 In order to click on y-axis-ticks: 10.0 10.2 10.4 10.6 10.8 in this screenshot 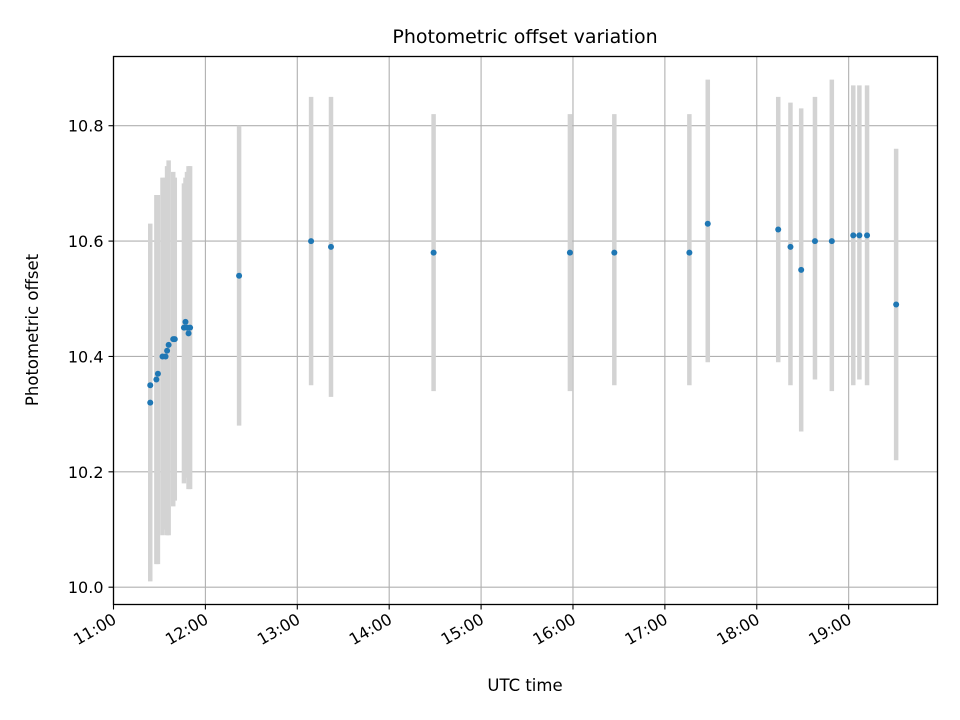, I will do `click(91, 357)`.